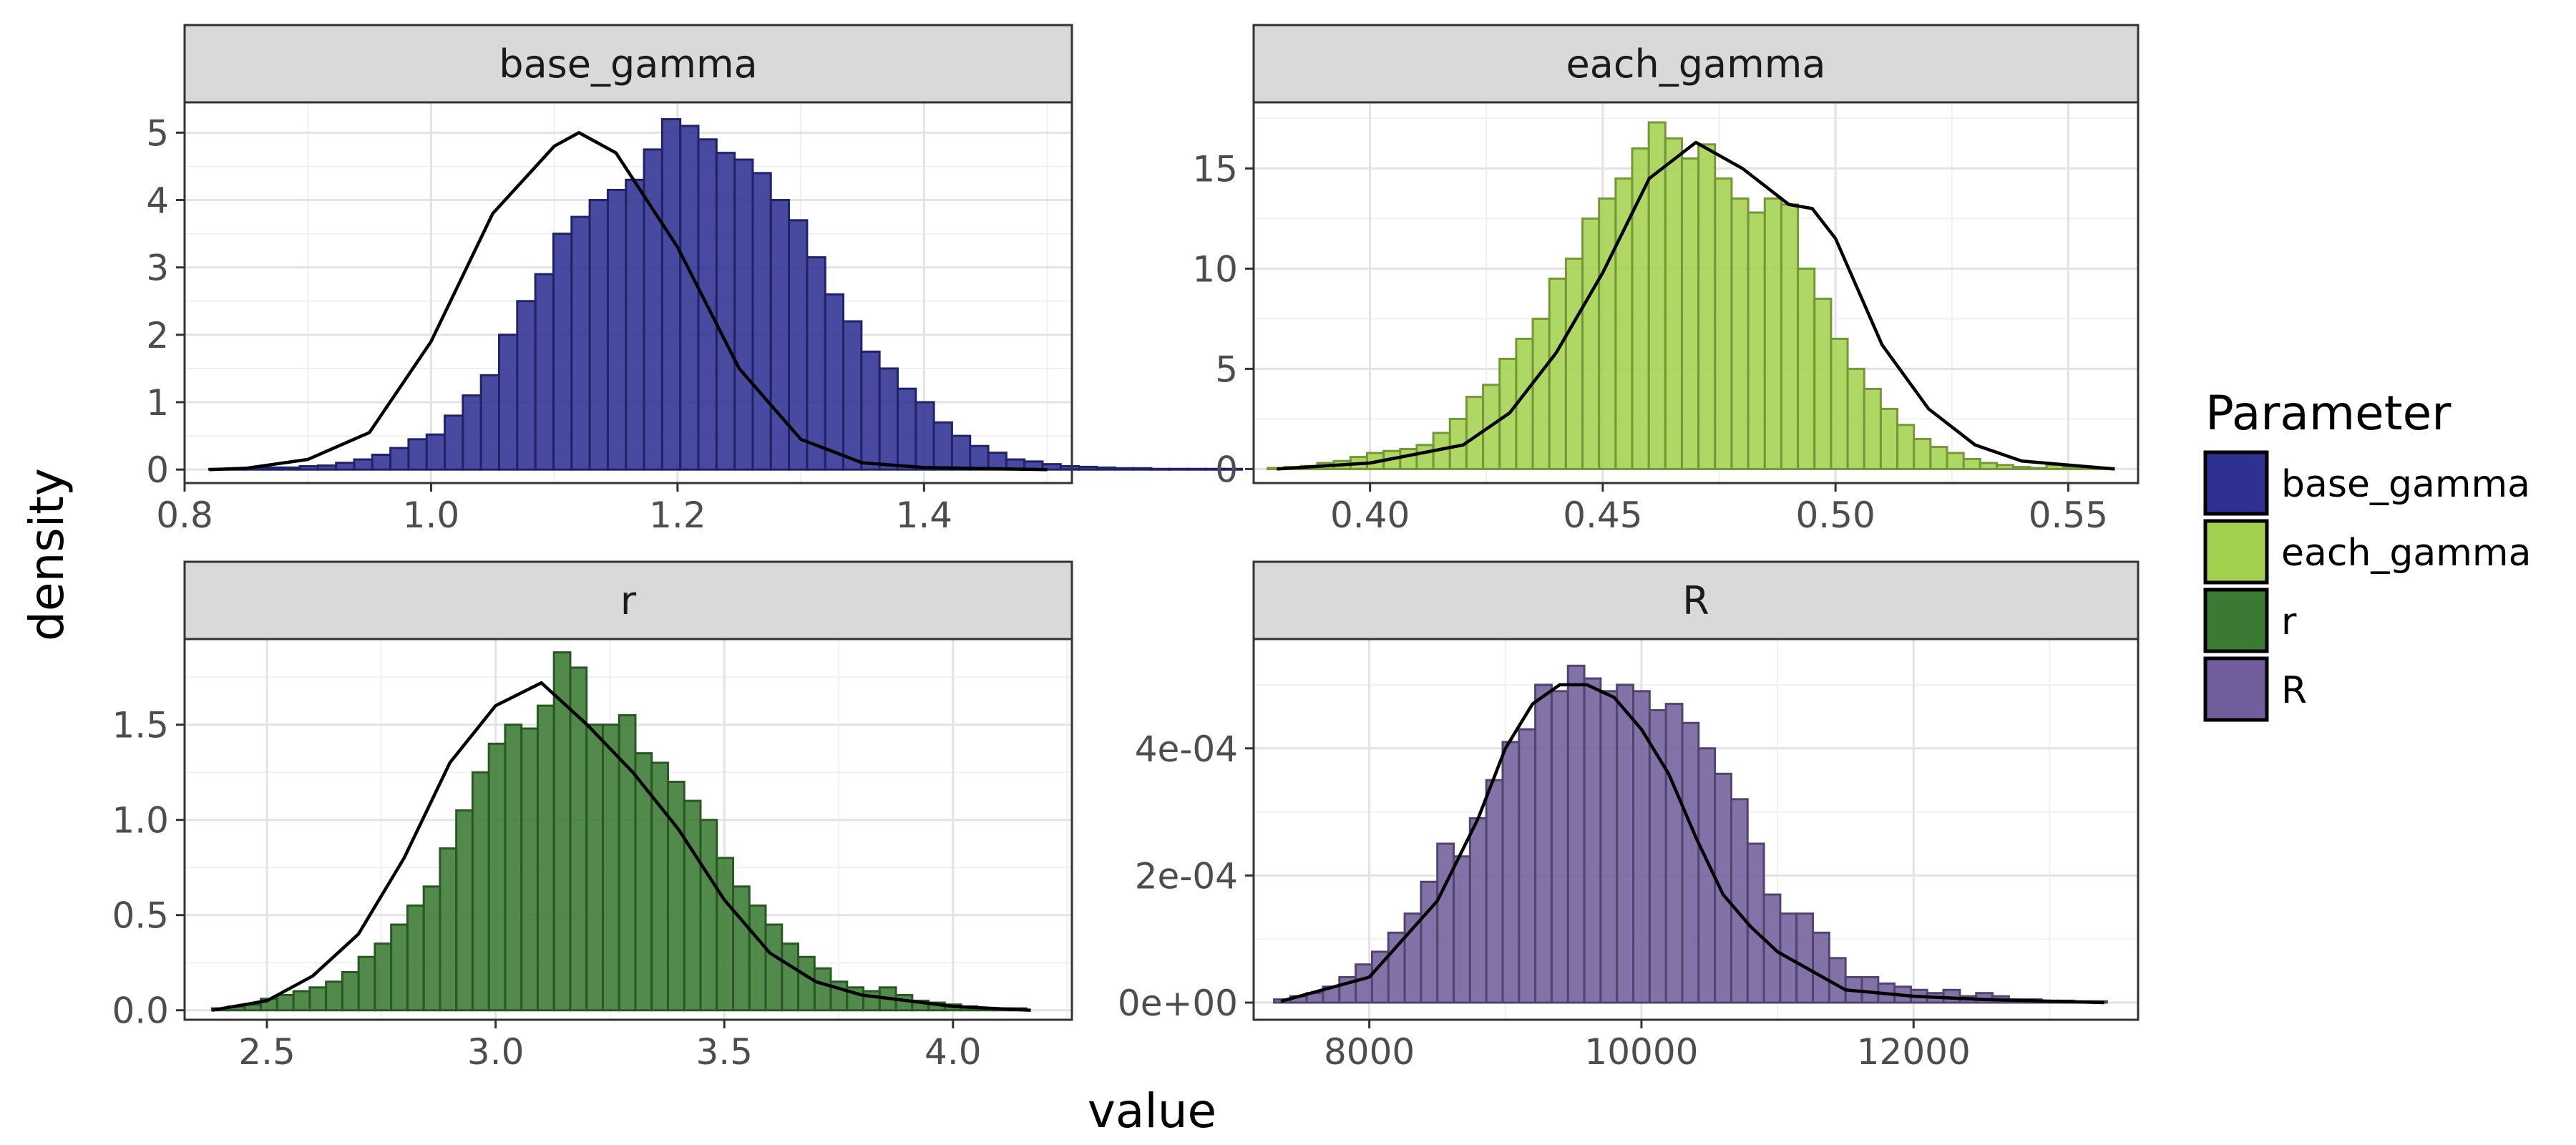 The height and width of the screenshot is (1145, 2576). What do you see at coordinates (628, 64) in the screenshot?
I see `facet-strip-label: base_gamma` at bounding box center [628, 64].